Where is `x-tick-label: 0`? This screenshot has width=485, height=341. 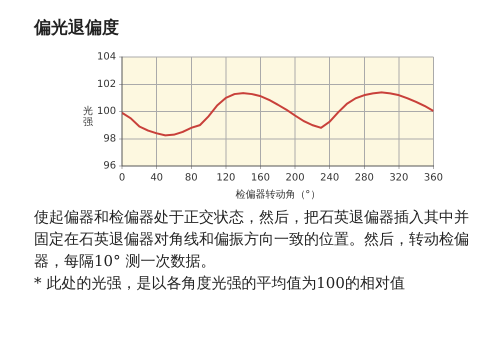 x-tick-label: 0 is located at coordinates (122, 178).